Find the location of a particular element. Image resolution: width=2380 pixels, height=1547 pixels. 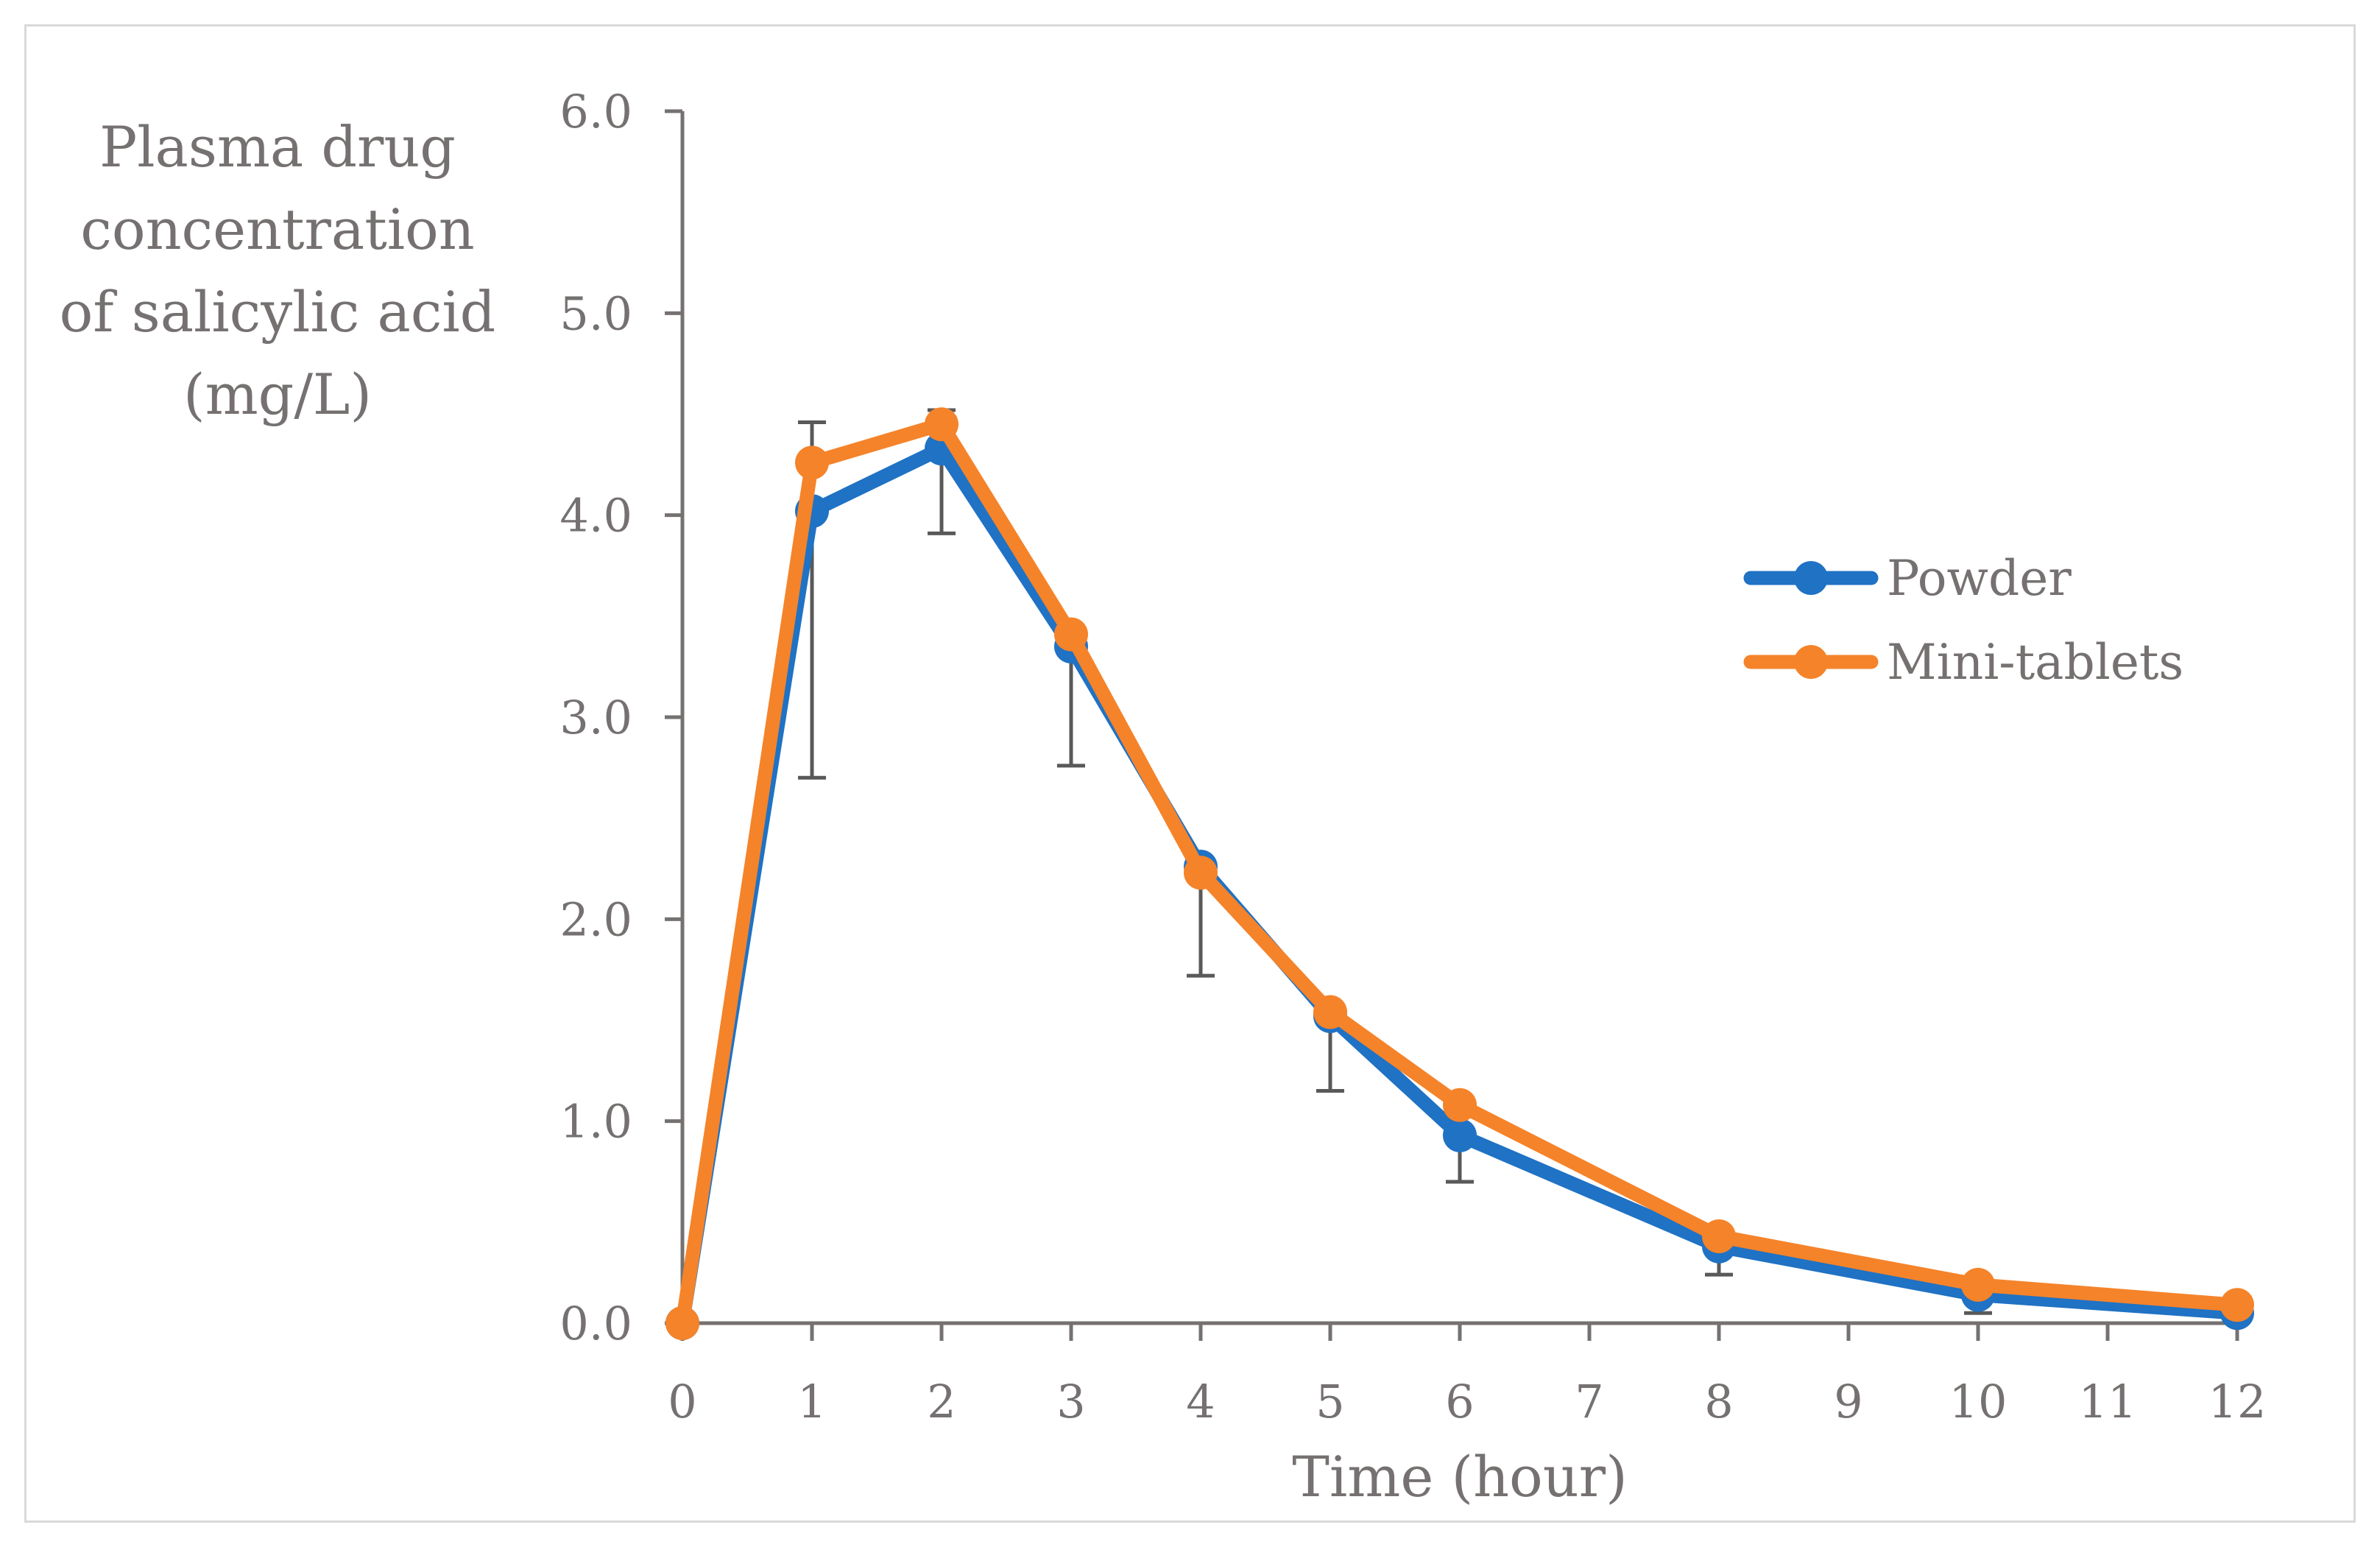

x-tick-label: 2 is located at coordinates (941, 1401).